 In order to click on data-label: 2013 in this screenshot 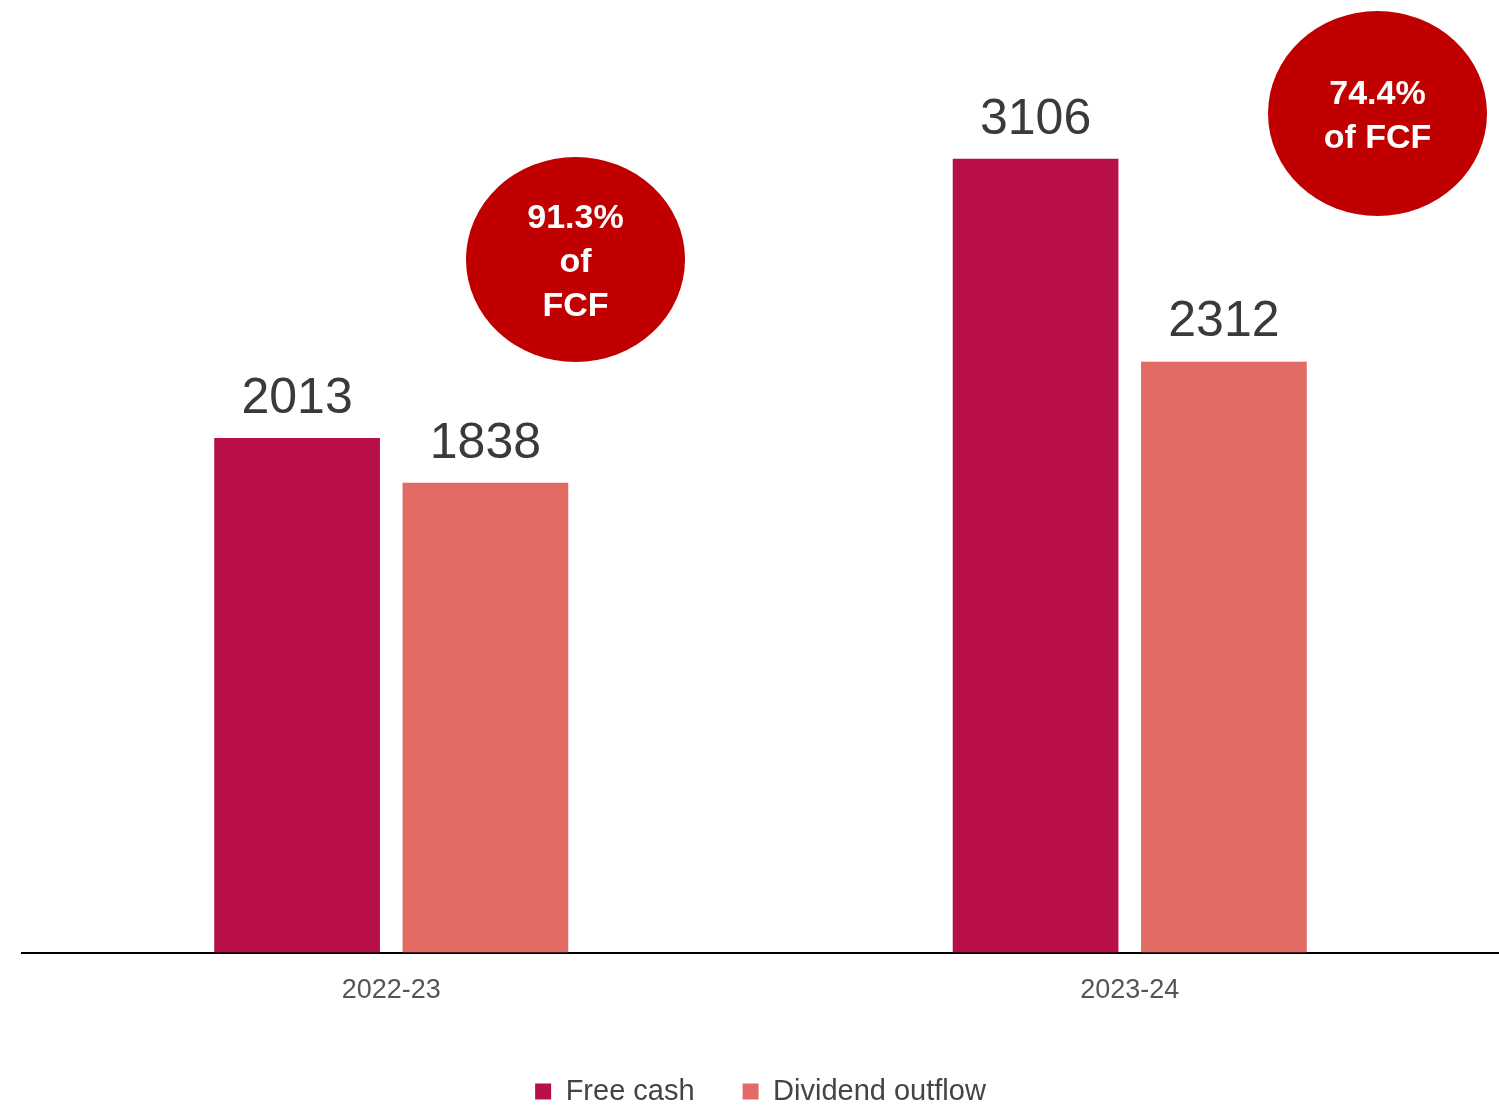, I will do `click(297, 395)`.